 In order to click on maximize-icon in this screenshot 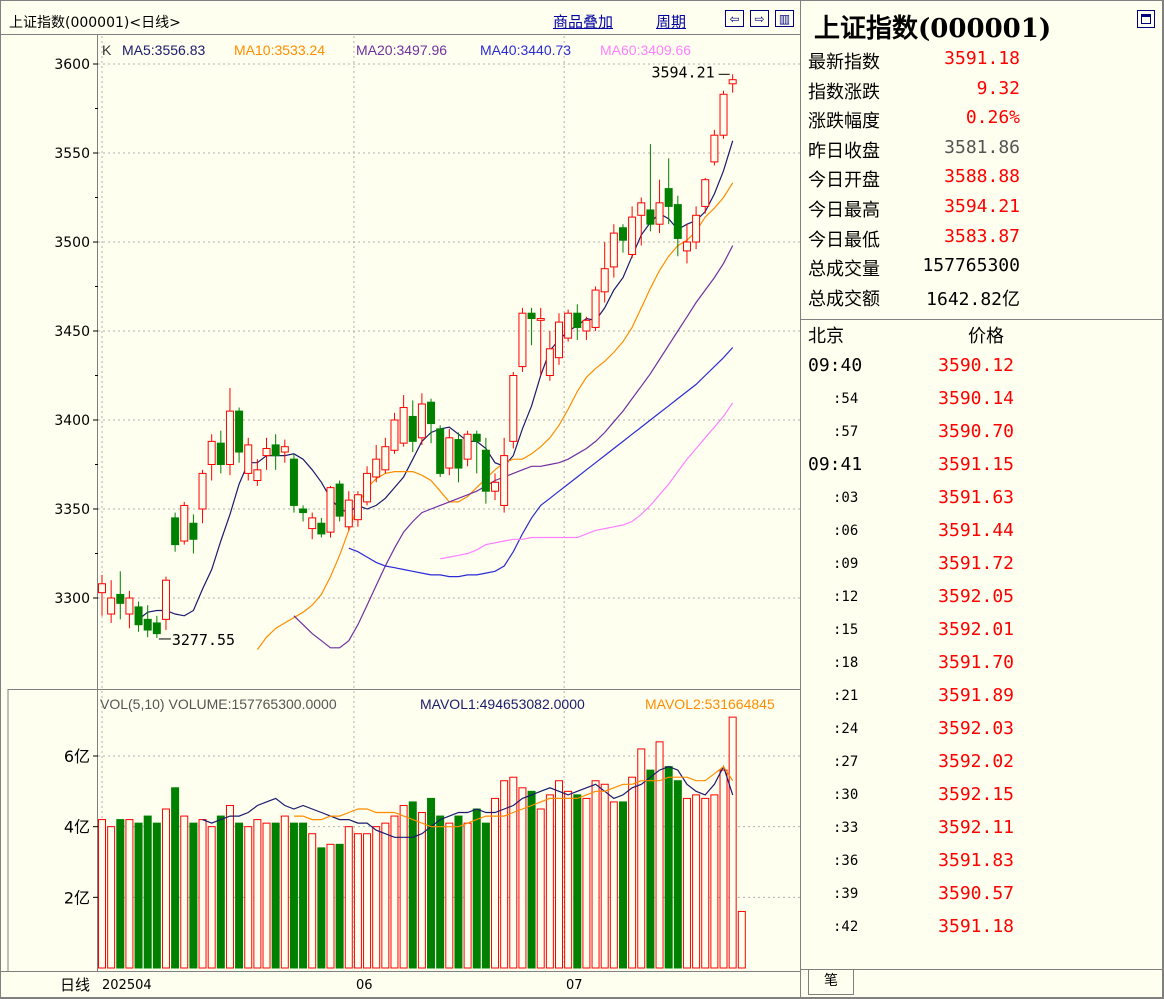, I will do `click(1146, 19)`.